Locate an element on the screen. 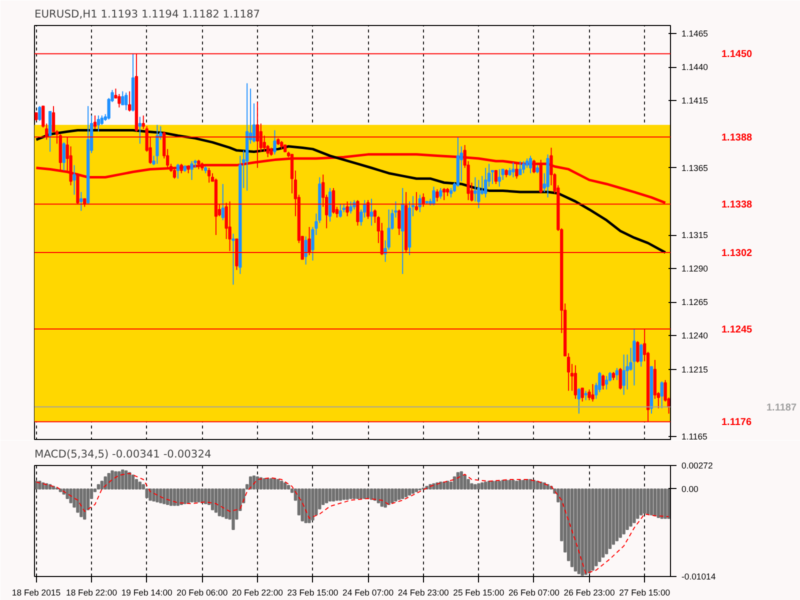  y-tick-label: 1.1215 is located at coordinates (695, 369).